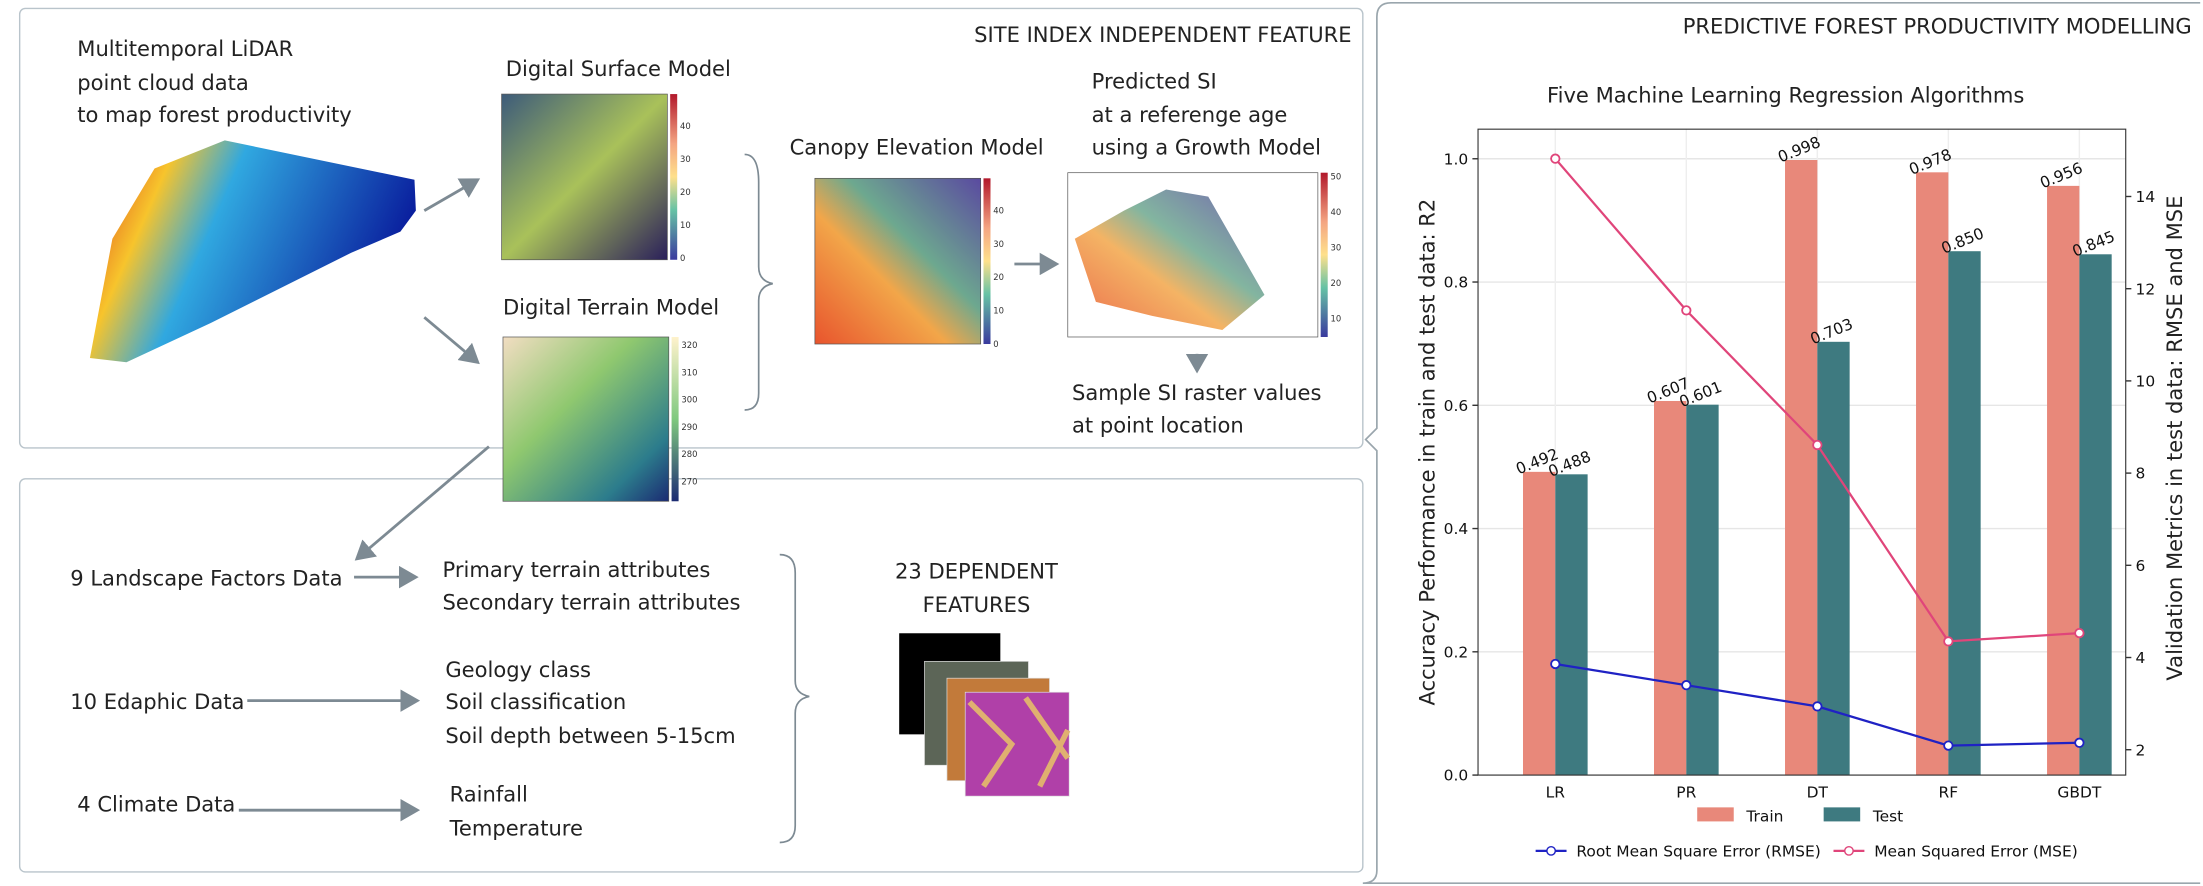  Describe the element at coordinates (2146, 289) in the screenshot. I see `y2-tick-label: 12` at that location.